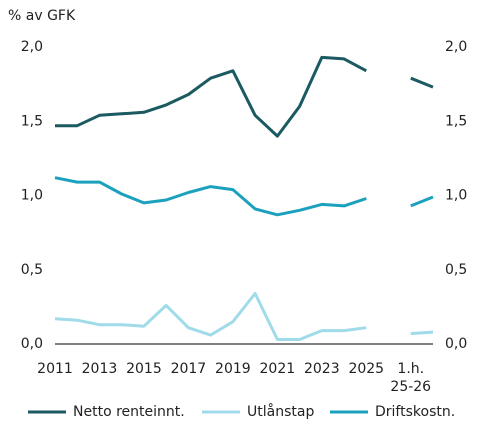 The image size is (492, 441). What do you see at coordinates (55, 369) in the screenshot?
I see `x-tick-label: 2011` at bounding box center [55, 369].